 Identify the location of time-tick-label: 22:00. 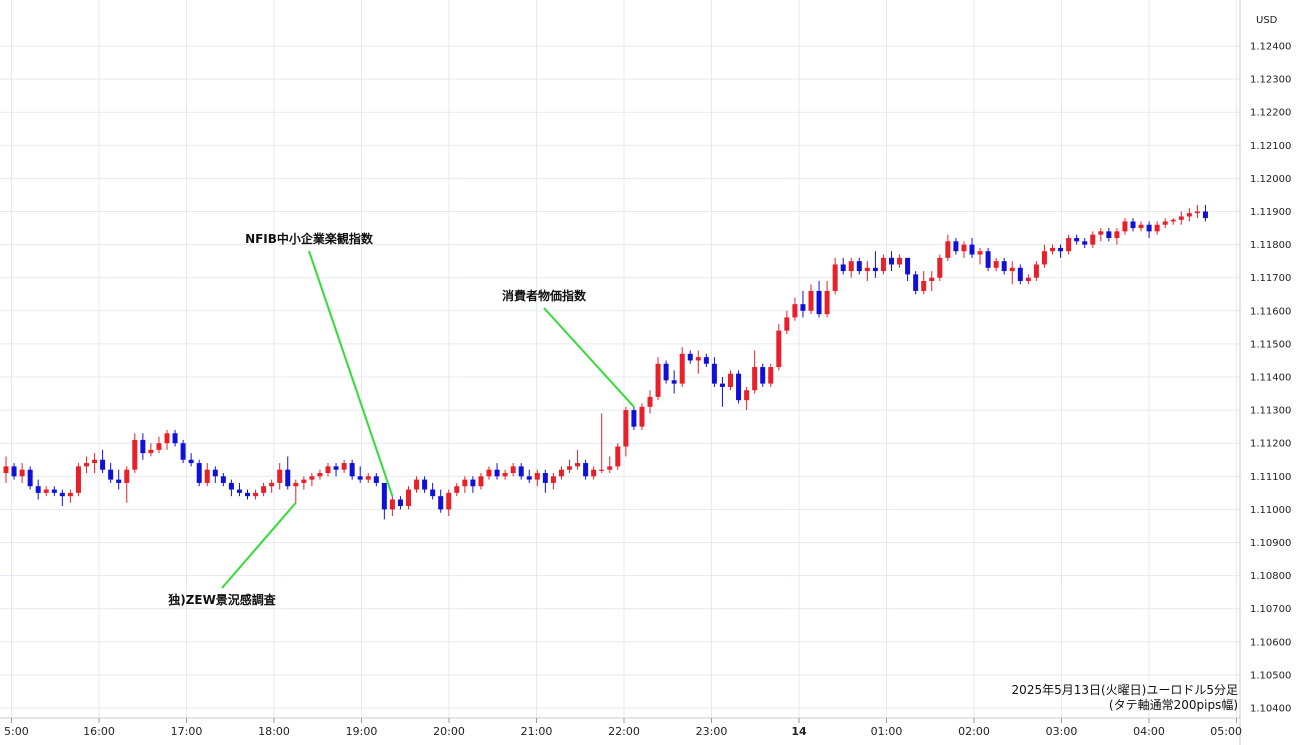
(624, 731).